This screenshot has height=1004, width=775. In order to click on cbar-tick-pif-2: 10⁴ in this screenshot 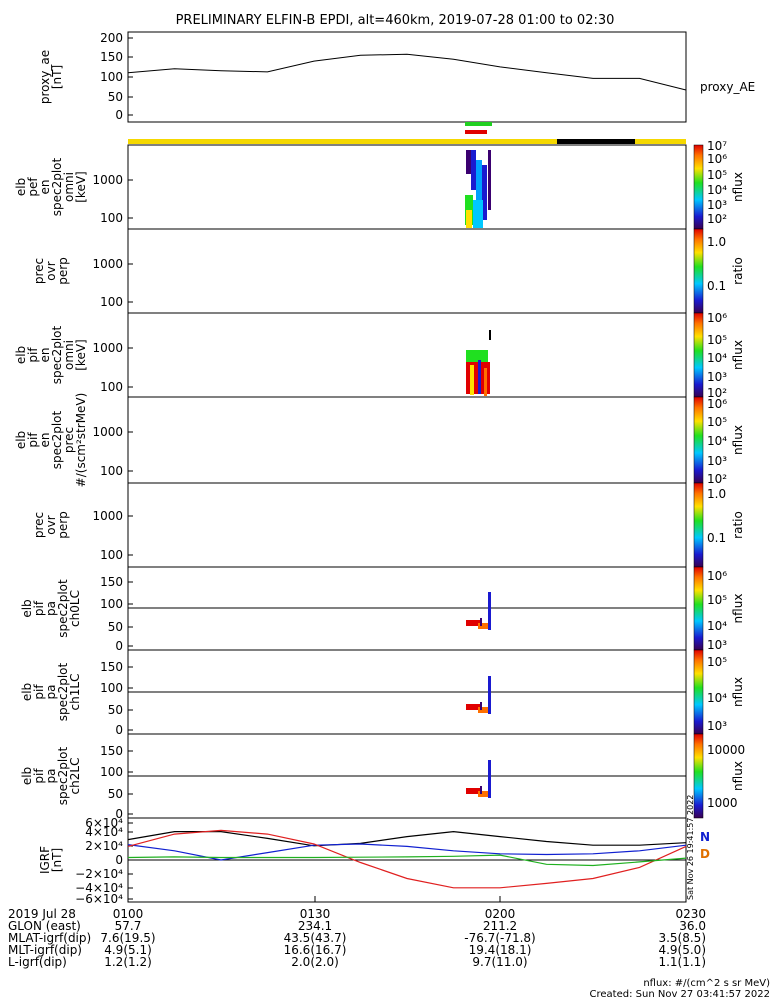, I will do `click(717, 358)`.